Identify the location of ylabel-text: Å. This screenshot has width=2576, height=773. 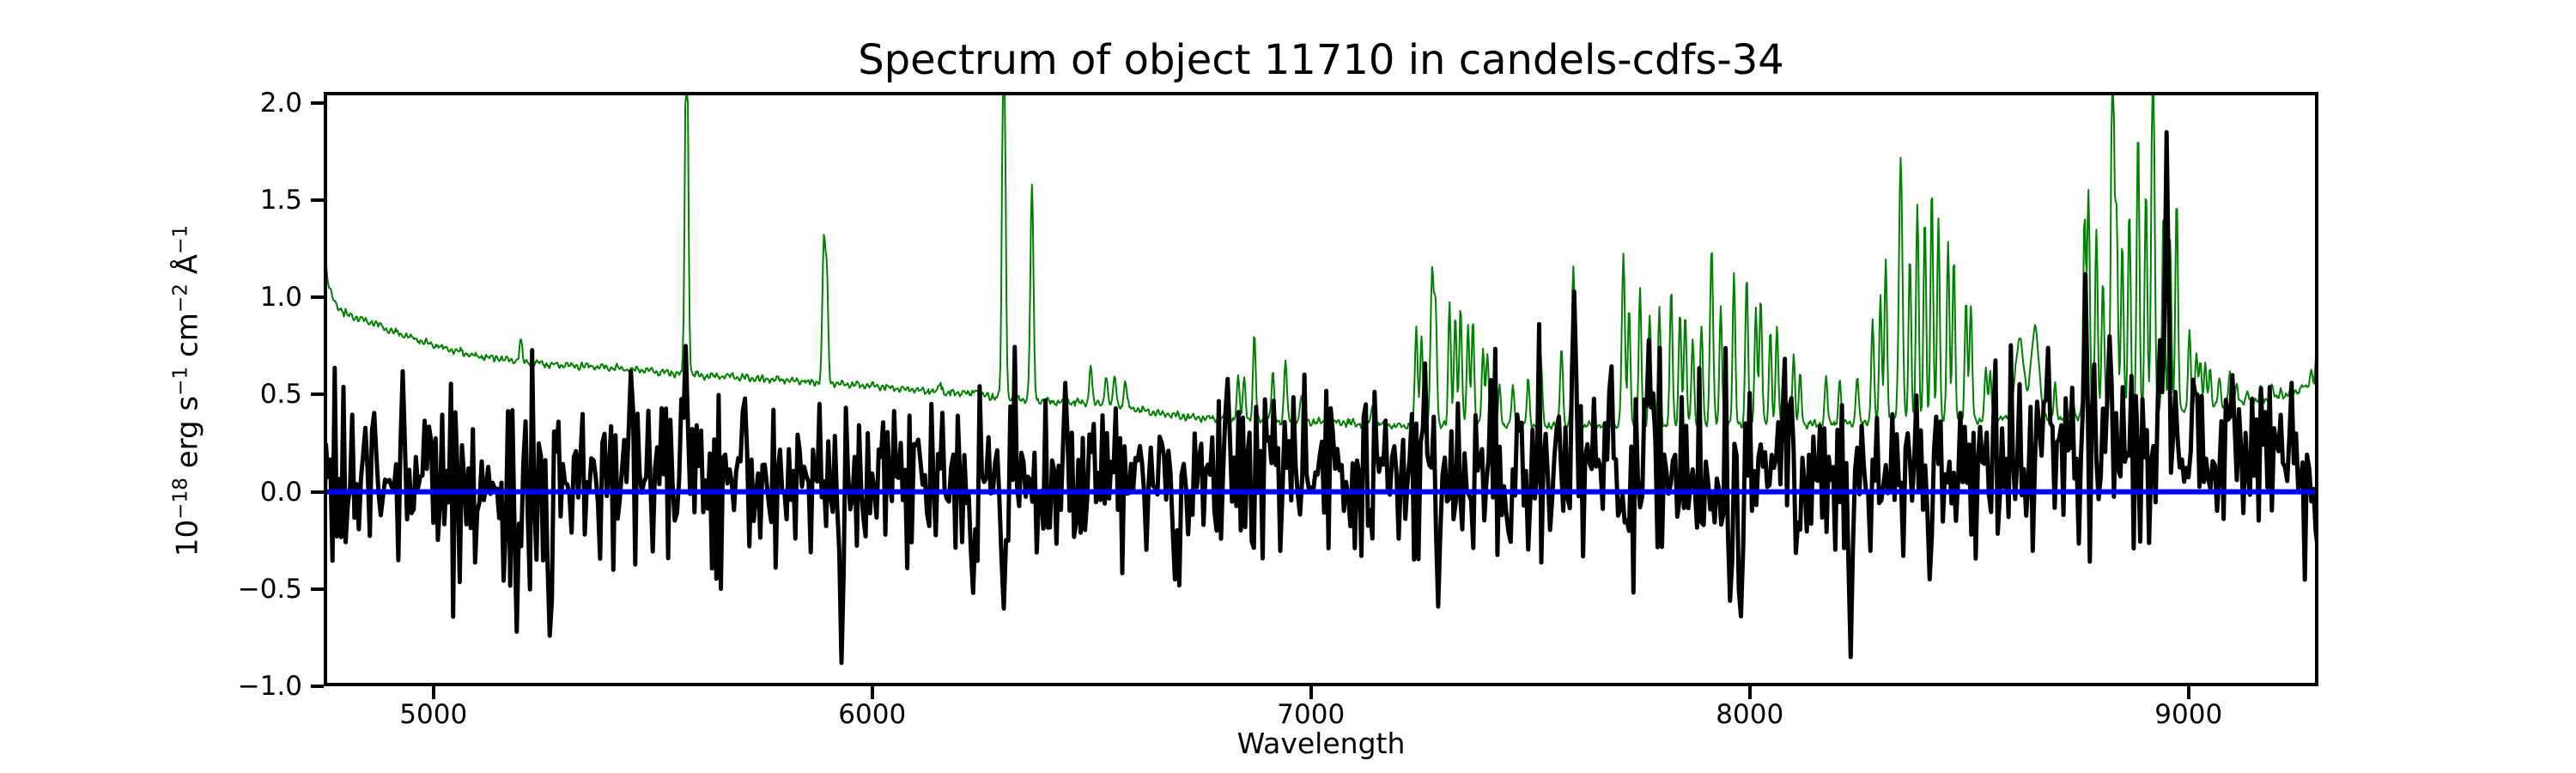
(187, 268).